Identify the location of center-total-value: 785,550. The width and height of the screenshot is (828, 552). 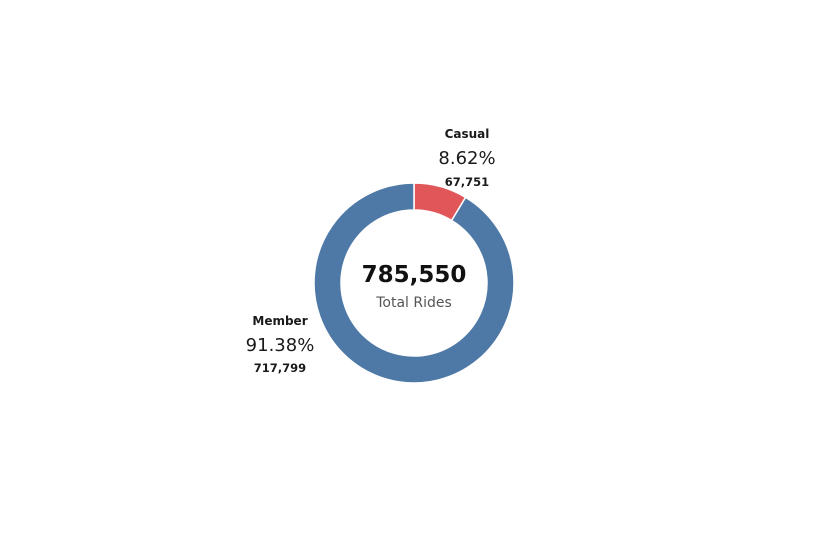
(414, 275).